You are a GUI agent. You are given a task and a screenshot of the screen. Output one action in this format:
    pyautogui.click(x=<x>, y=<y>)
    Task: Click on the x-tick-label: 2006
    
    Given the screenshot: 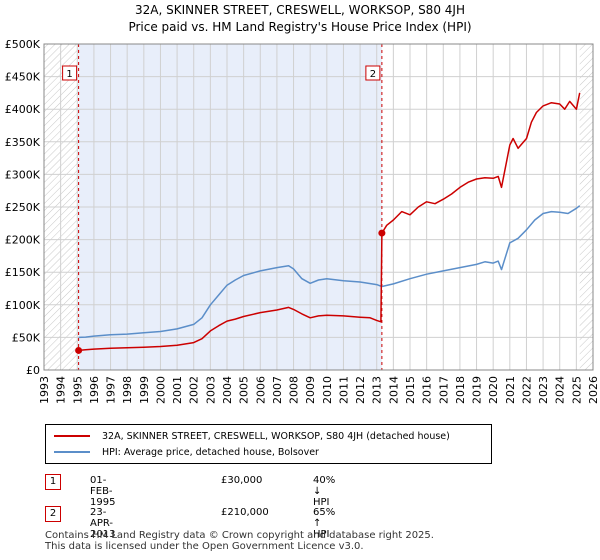 What is the action you would take?
    pyautogui.click(x=260, y=390)
    